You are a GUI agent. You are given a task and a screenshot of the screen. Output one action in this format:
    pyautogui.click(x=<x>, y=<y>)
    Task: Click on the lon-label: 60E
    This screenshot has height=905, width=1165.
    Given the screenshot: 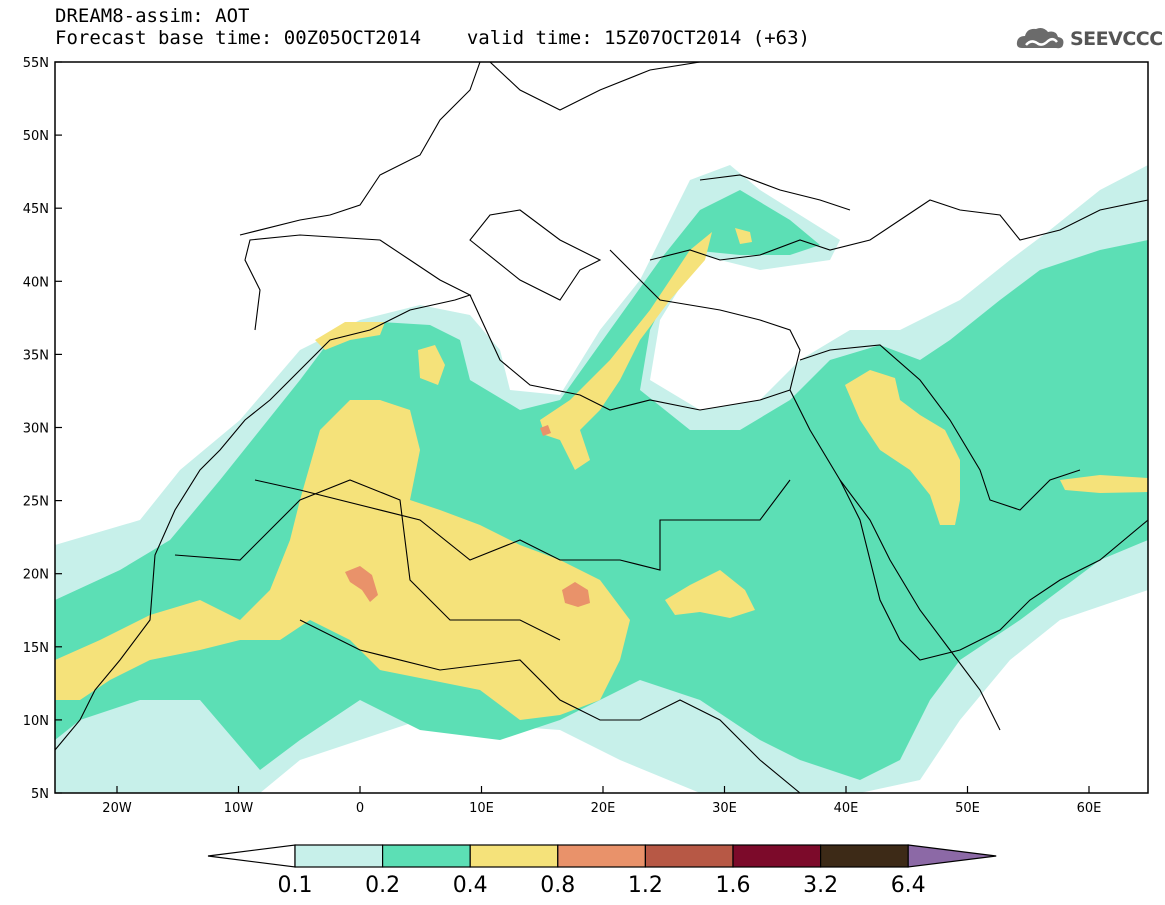 What is the action you would take?
    pyautogui.click(x=1089, y=808)
    